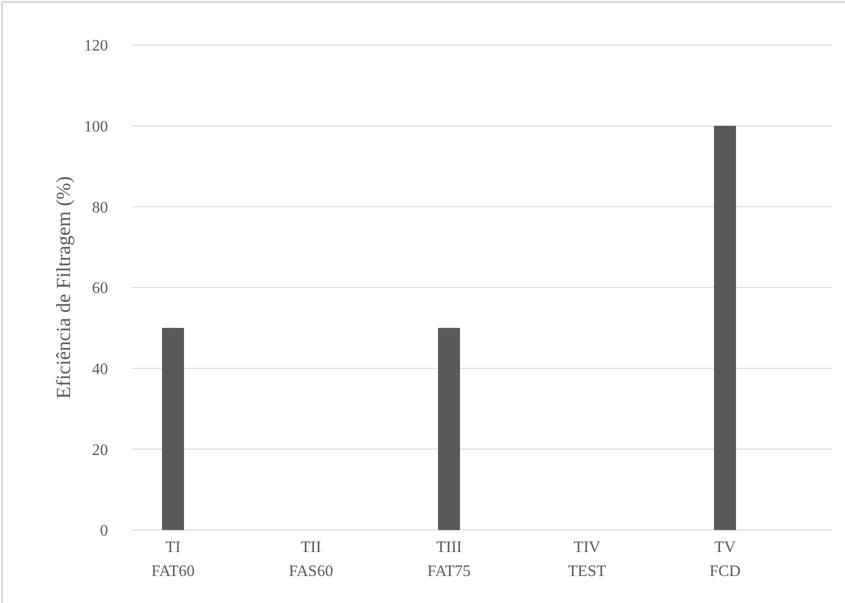 The width and height of the screenshot is (845, 603). Describe the element at coordinates (311, 559) in the screenshot. I see `x-tick-label: TII FAS60` at that location.